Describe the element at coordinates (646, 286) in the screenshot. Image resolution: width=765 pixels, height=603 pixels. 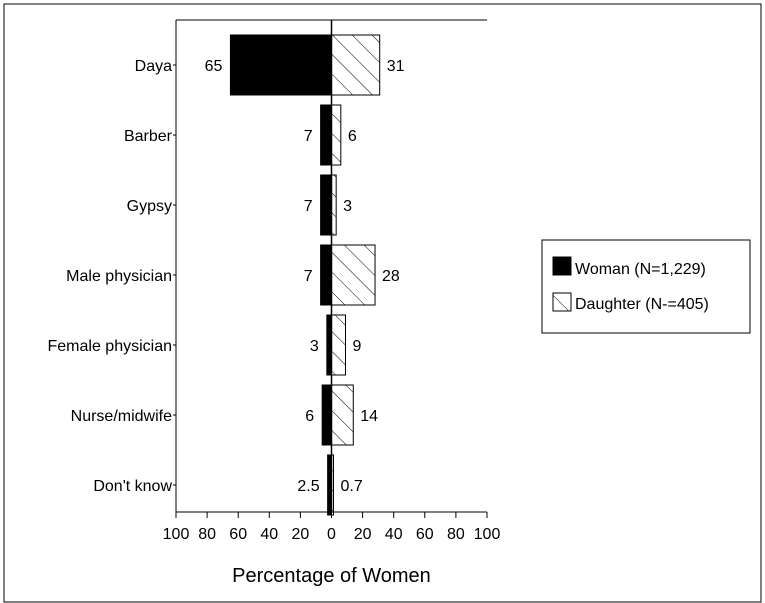
I see `legend-box` at that location.